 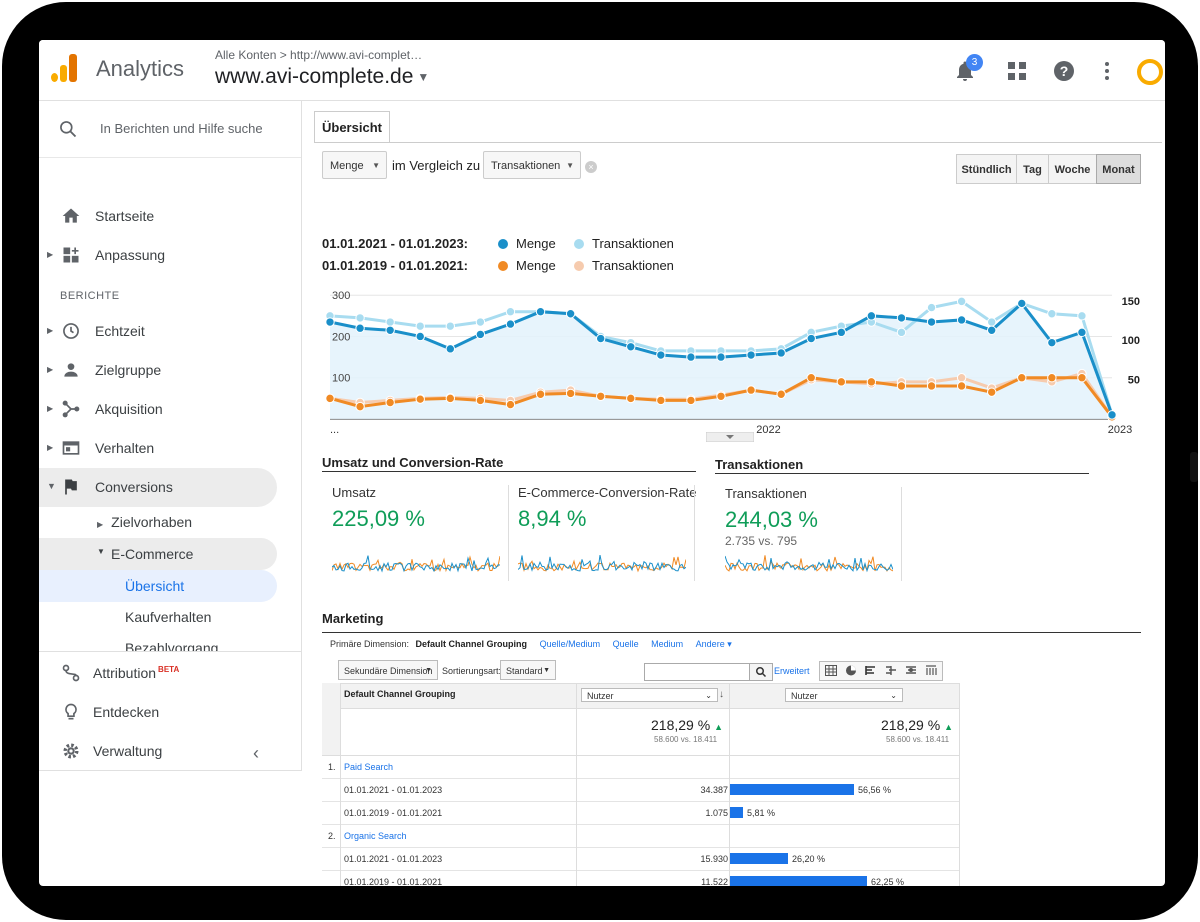 What do you see at coordinates (1131, 302) in the screenshot?
I see `tick-label-right: 150` at bounding box center [1131, 302].